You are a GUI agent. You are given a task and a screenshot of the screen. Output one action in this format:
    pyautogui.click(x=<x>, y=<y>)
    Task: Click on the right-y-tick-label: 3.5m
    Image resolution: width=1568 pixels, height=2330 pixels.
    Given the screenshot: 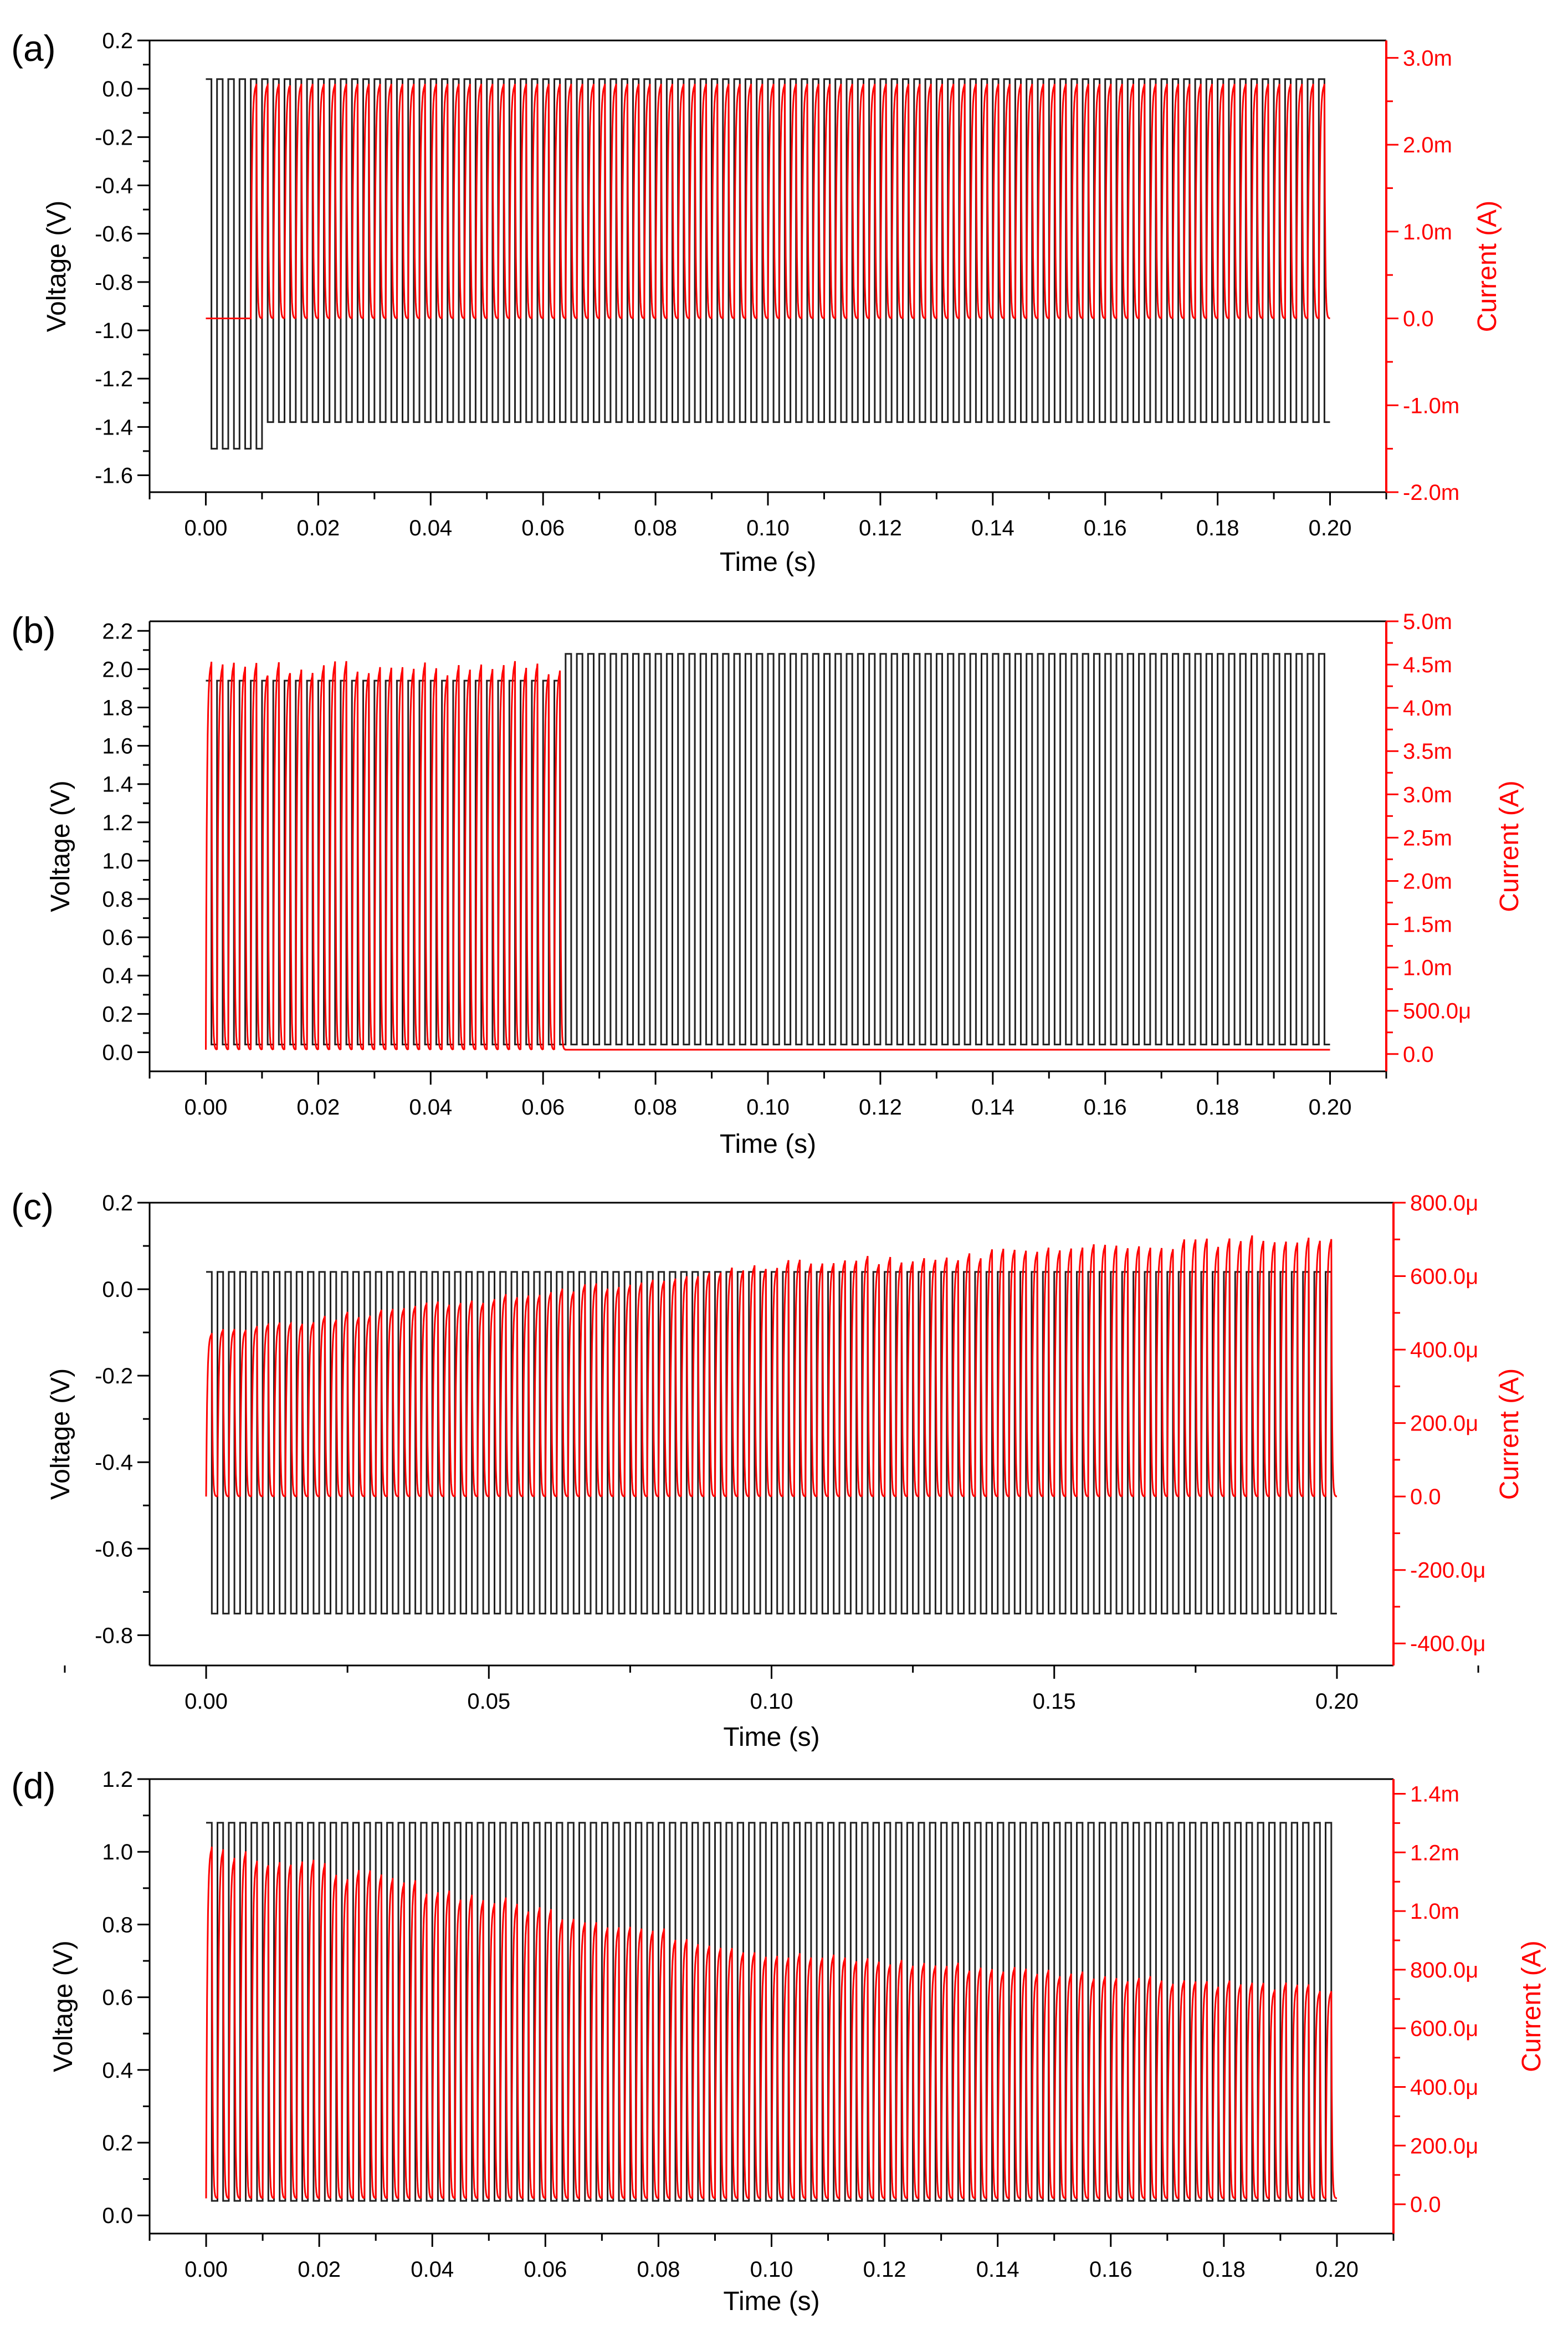 What is the action you would take?
    pyautogui.click(x=1427, y=751)
    